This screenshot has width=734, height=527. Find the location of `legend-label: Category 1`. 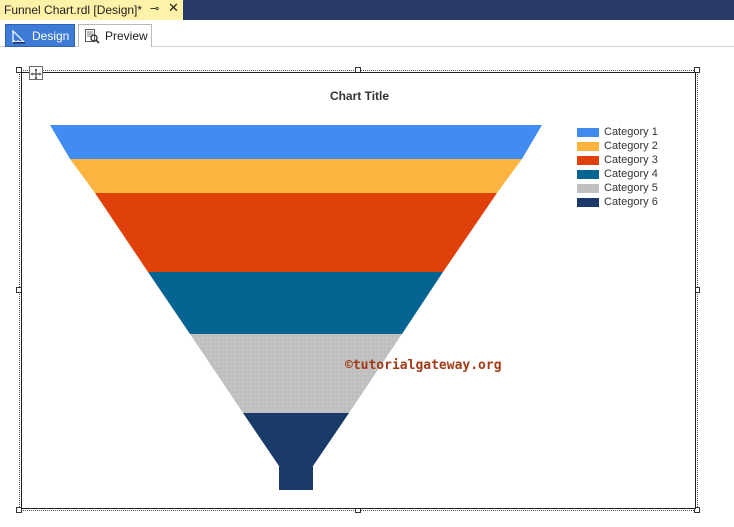

legend-label: Category 1 is located at coordinates (631, 132).